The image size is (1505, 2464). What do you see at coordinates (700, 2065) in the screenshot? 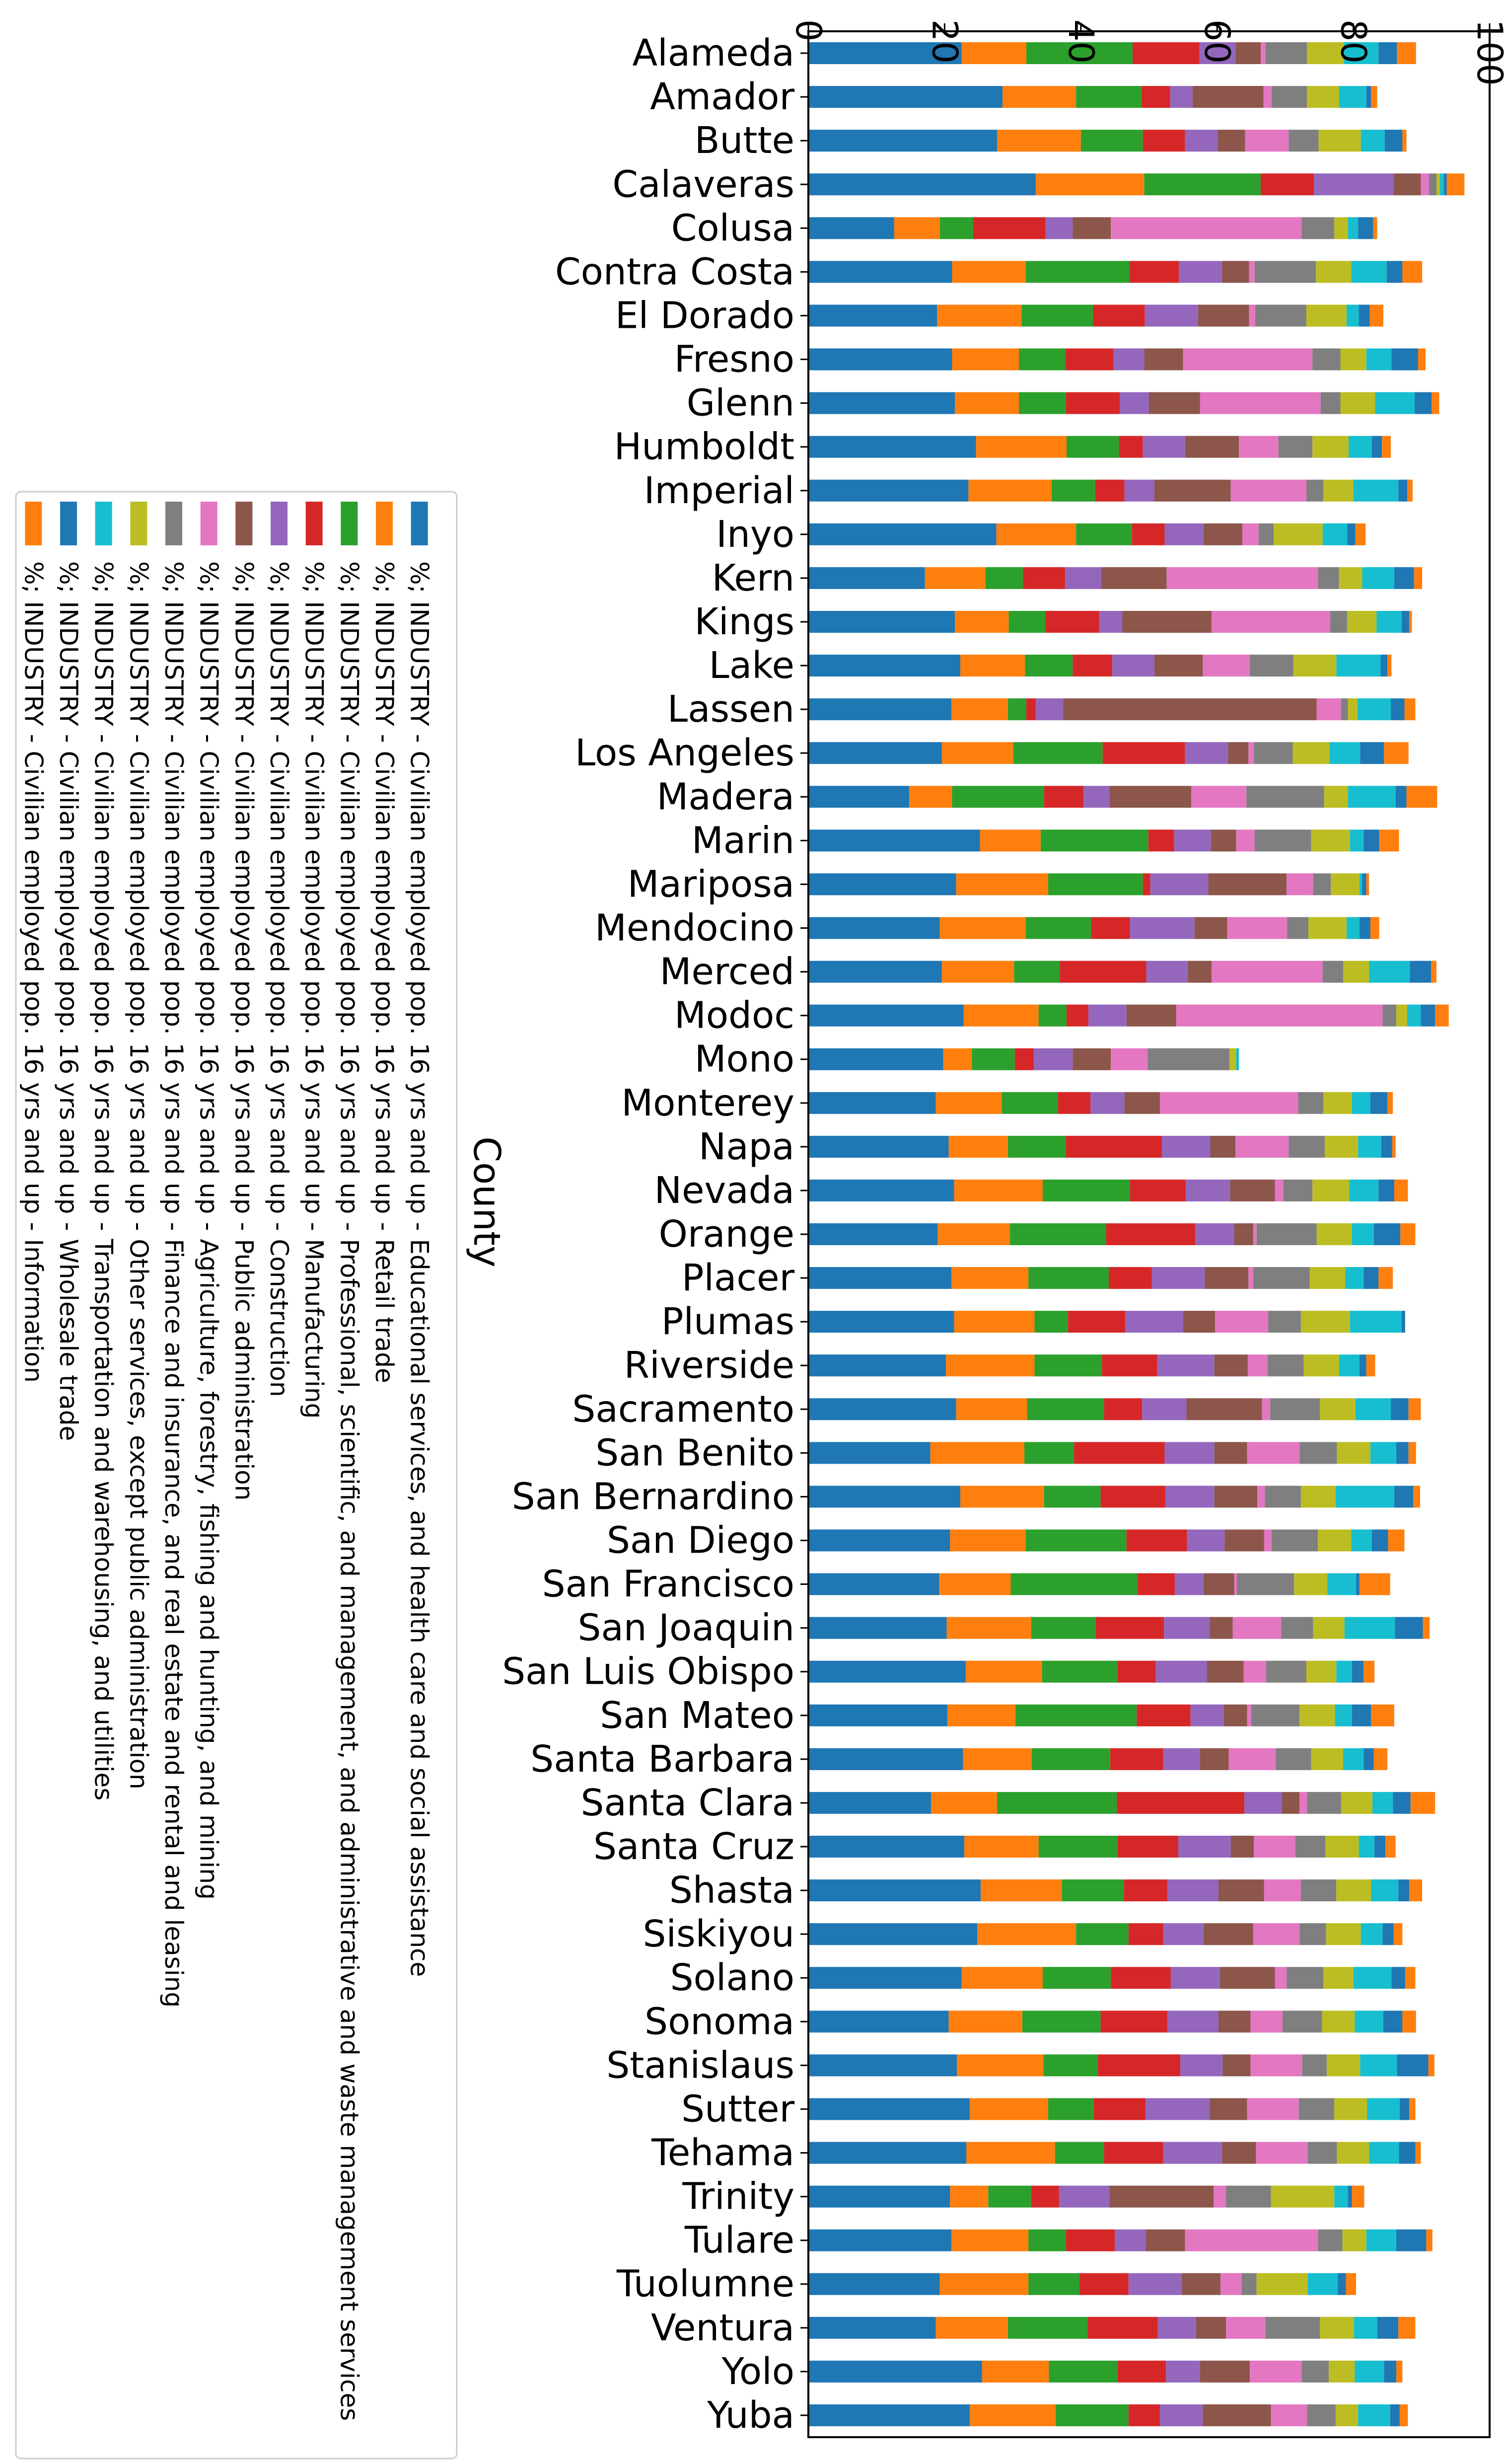
I see `category-label: Stanislaus` at bounding box center [700, 2065].